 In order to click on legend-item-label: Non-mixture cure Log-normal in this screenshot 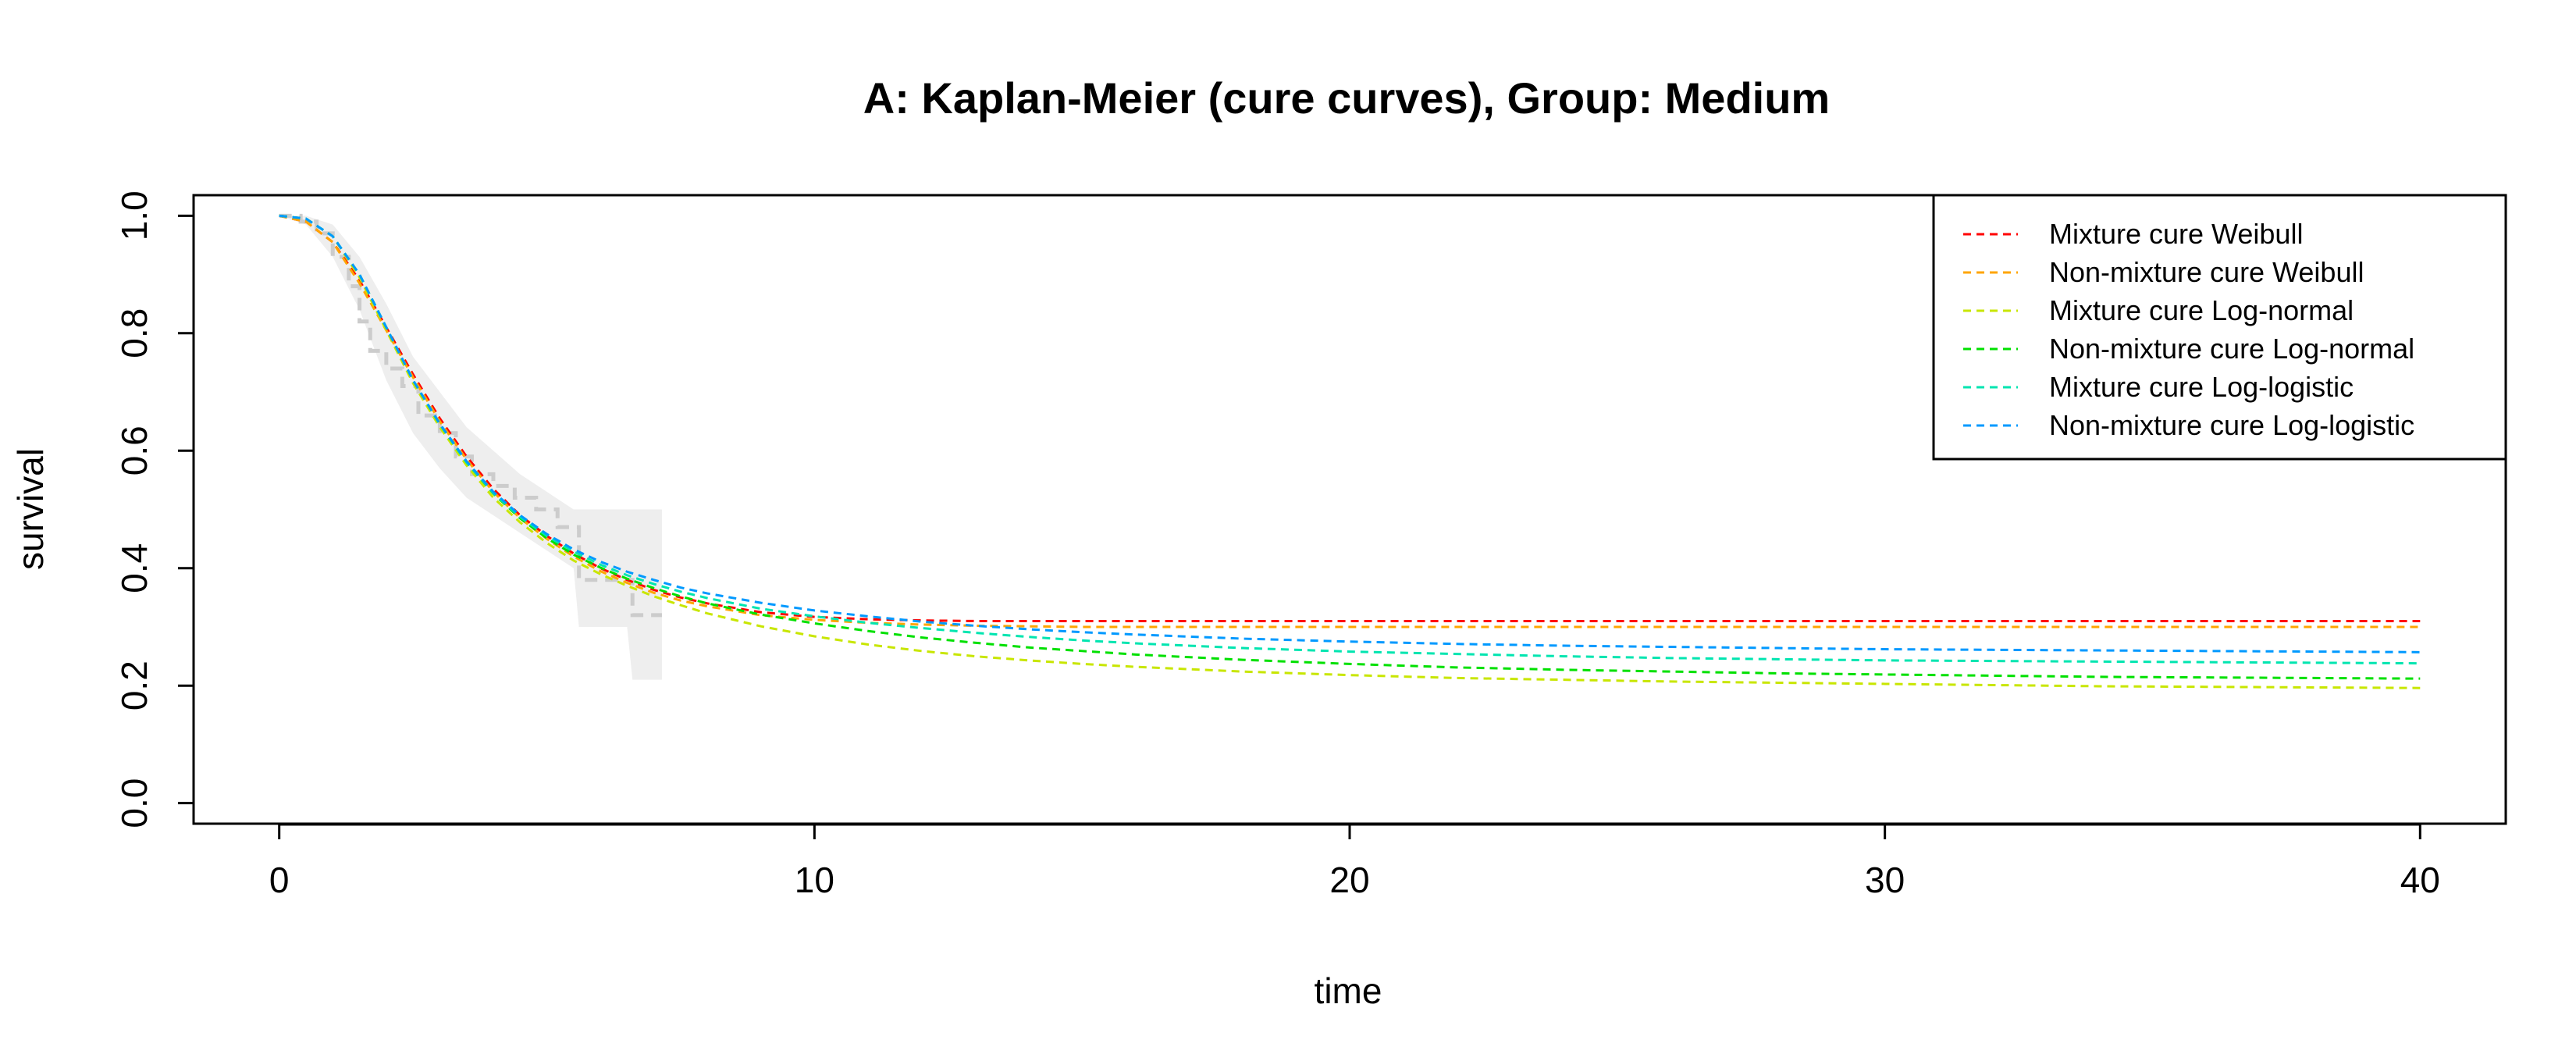, I will do `click(2231, 349)`.